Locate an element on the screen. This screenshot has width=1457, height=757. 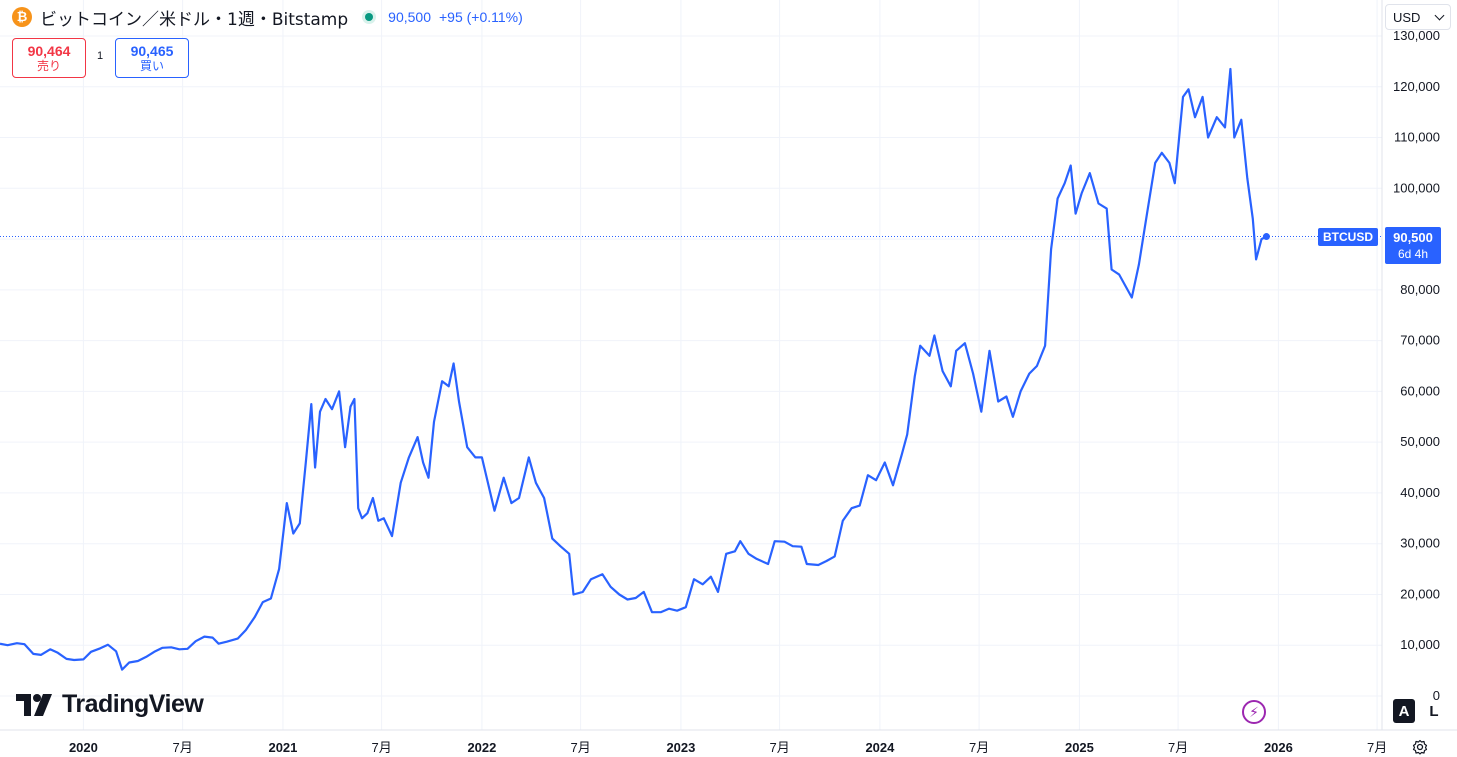
y-tick-label: 120,000 is located at coordinates (1416, 86).